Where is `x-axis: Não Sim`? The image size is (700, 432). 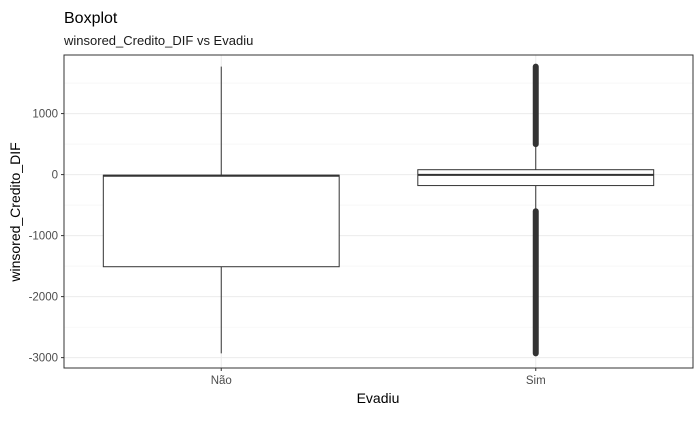
x-axis: Não Sim is located at coordinates (378, 377).